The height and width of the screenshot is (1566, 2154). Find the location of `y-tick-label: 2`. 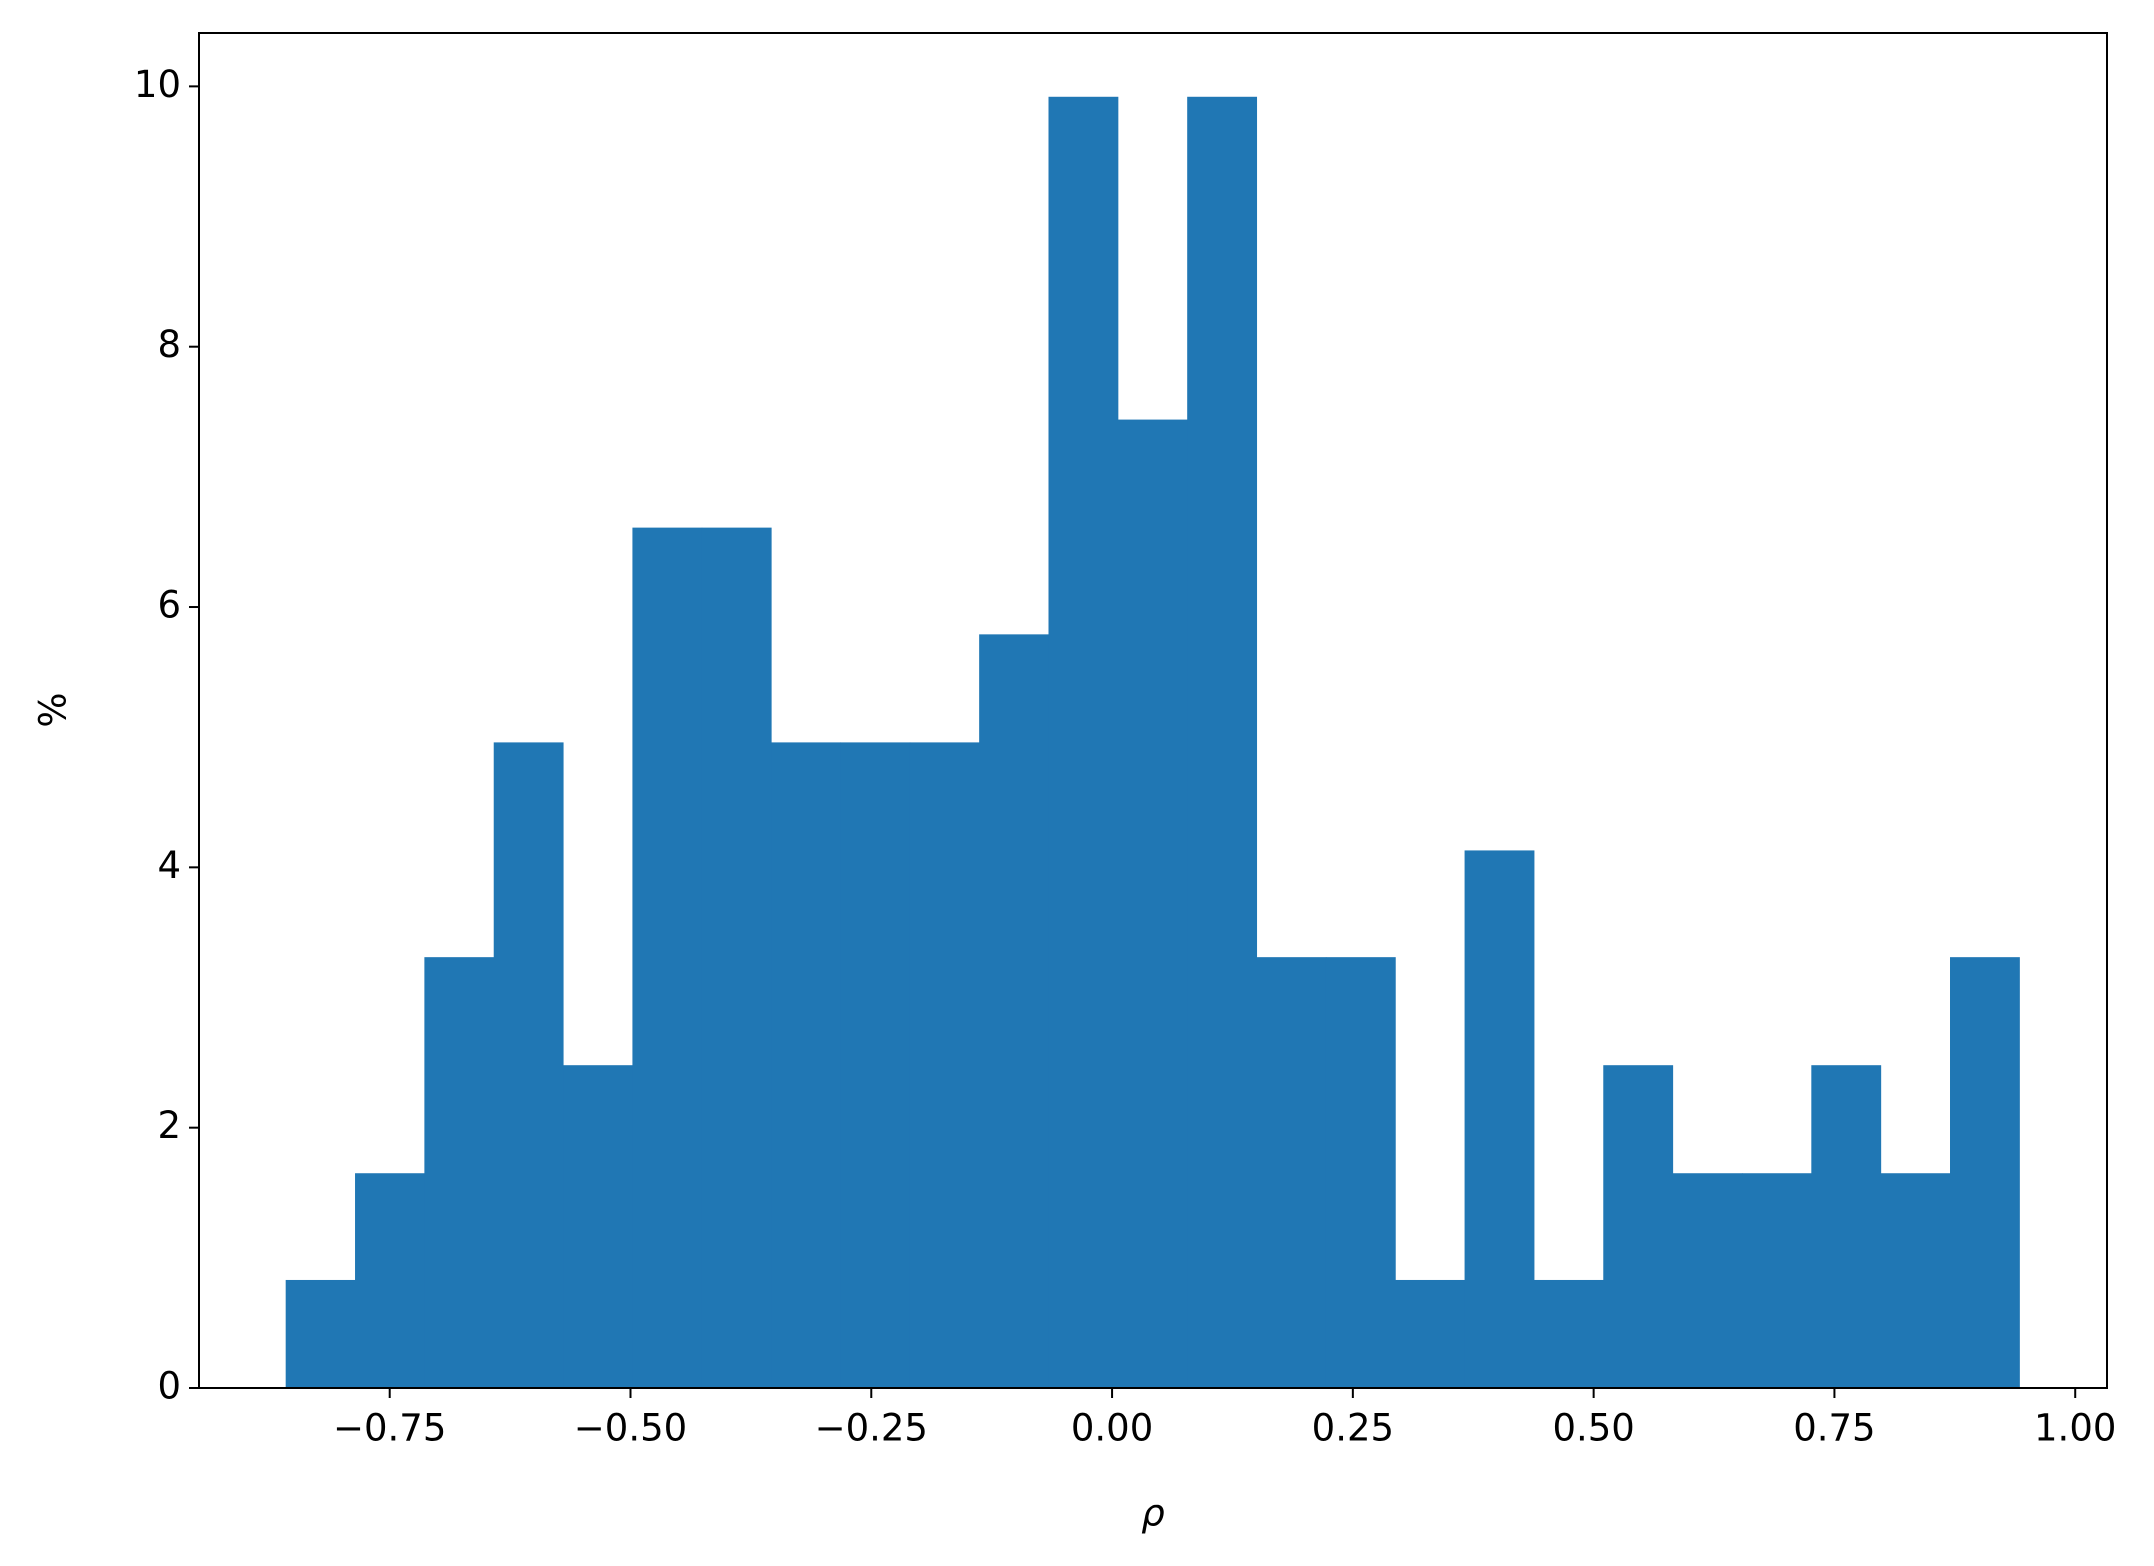

y-tick-label: 2 is located at coordinates (169, 1125).